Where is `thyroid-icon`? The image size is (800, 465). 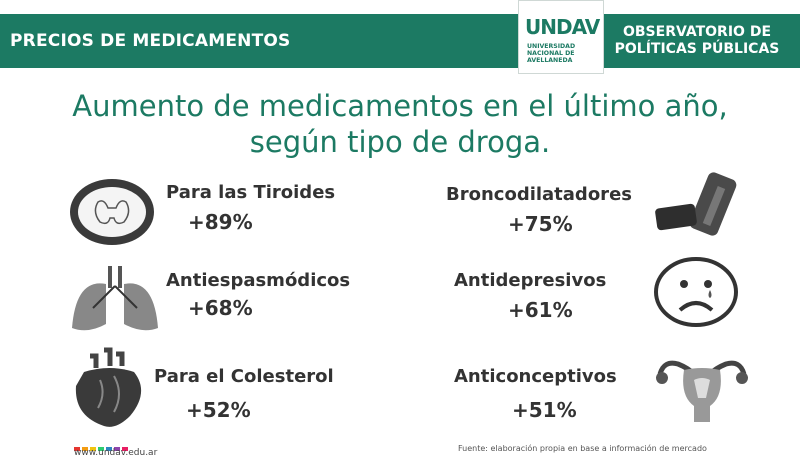 thyroid-icon is located at coordinates (112, 212).